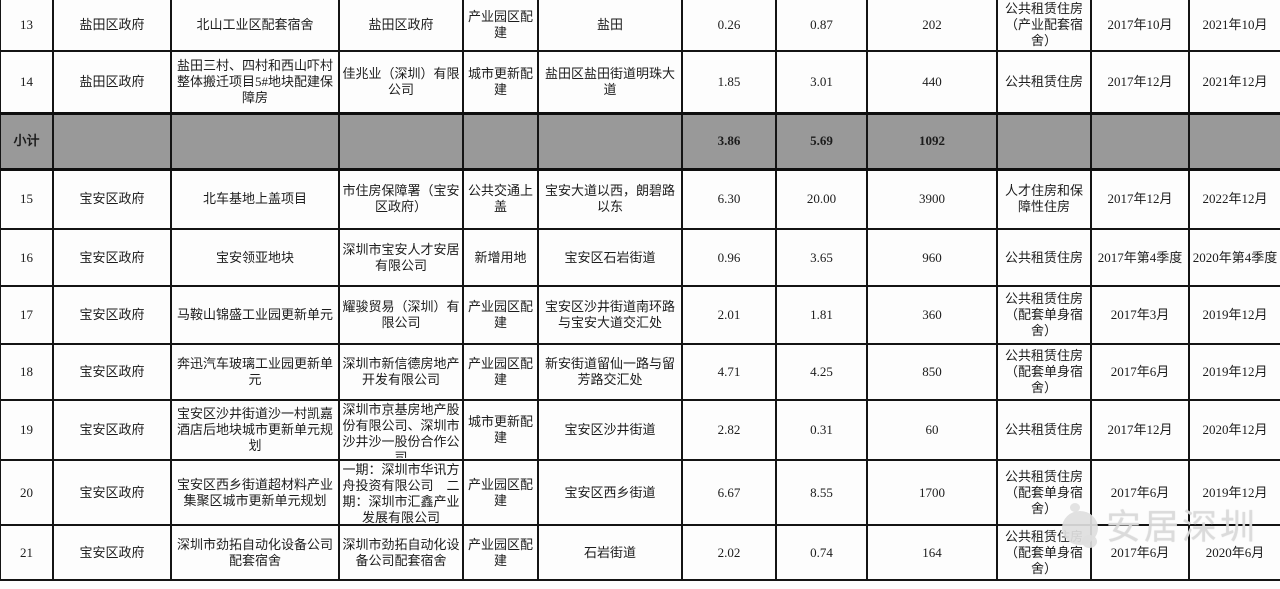  What do you see at coordinates (1234, 257) in the screenshot?
I see `cell-end-date: 2020年第4季度` at bounding box center [1234, 257].